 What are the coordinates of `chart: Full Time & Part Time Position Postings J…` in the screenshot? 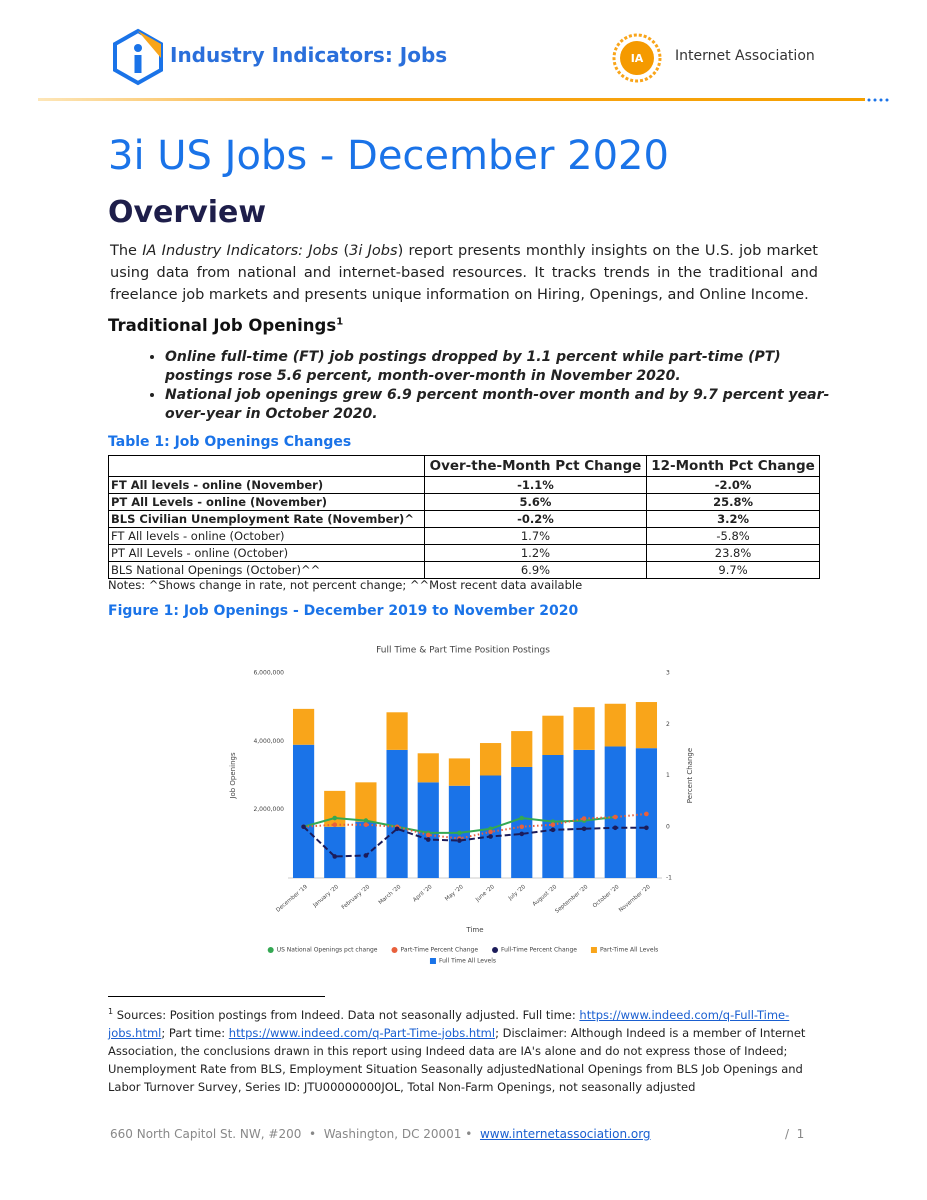 It's located at (461, 805).